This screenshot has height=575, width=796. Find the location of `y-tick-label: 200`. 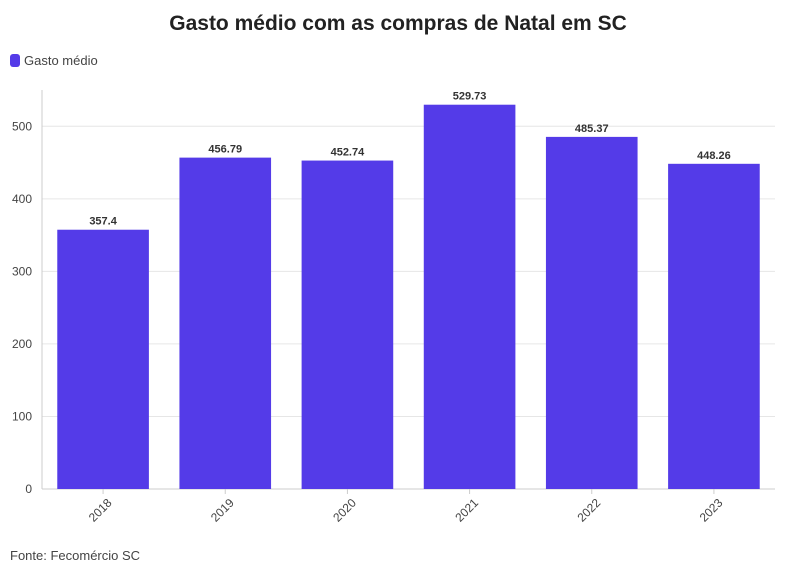

y-tick-label: 200 is located at coordinates (22, 344).